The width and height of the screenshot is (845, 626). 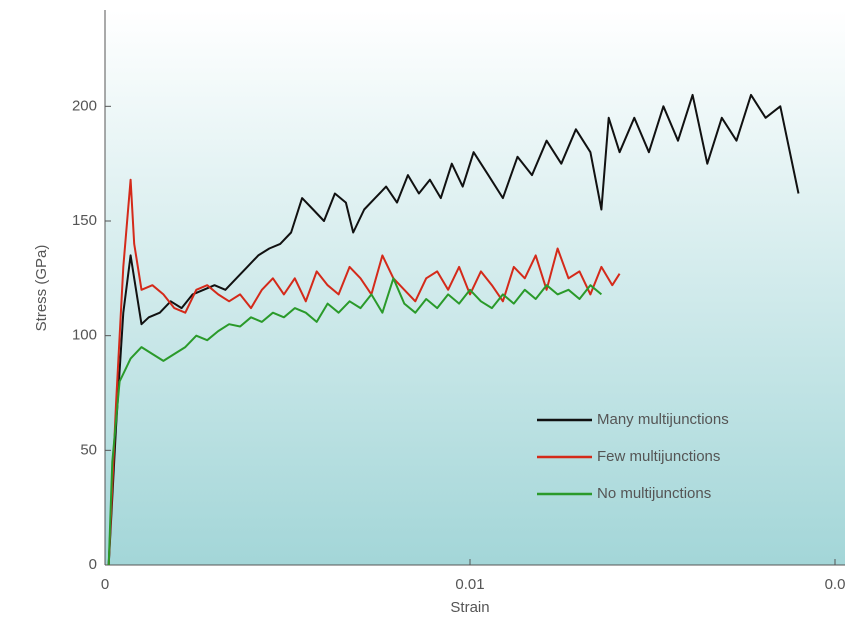 I want to click on x-axis-label: Strain, so click(x=469, y=607).